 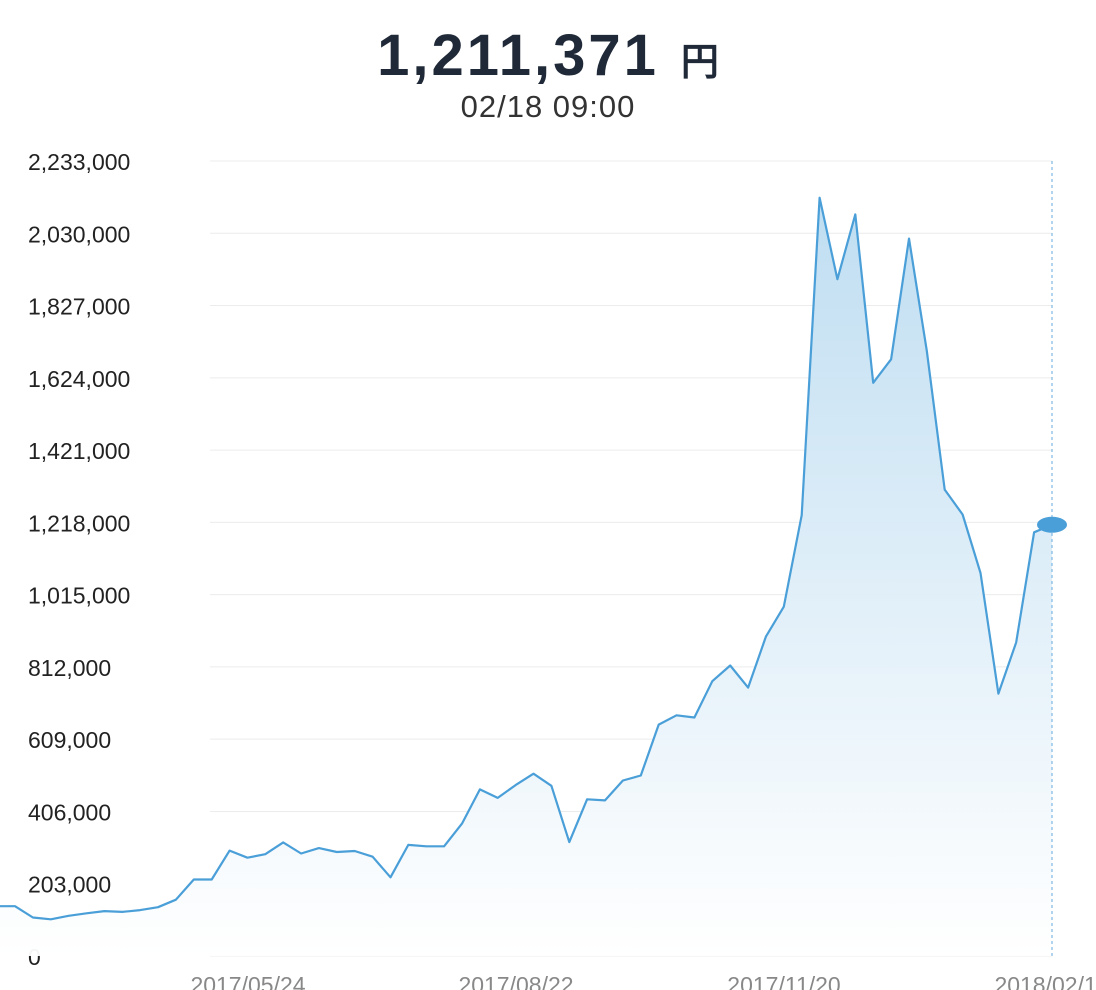 I want to click on x-tick-label: 2017/08/22, so click(x=515, y=981).